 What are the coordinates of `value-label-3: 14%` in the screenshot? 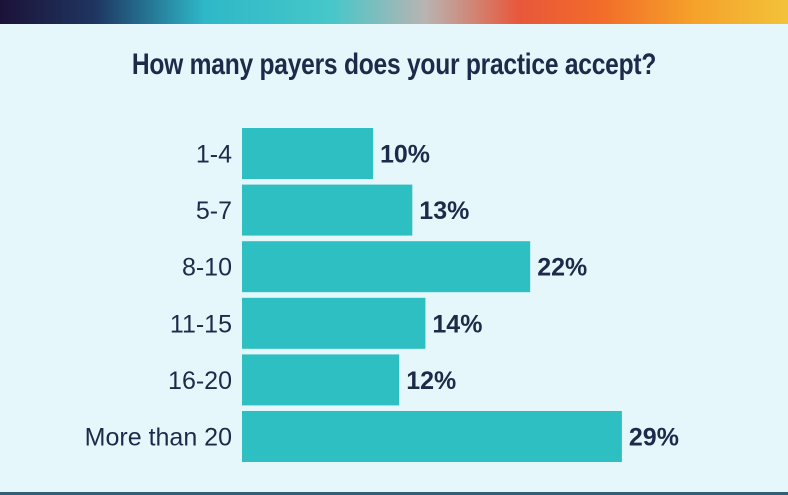 It's located at (457, 324).